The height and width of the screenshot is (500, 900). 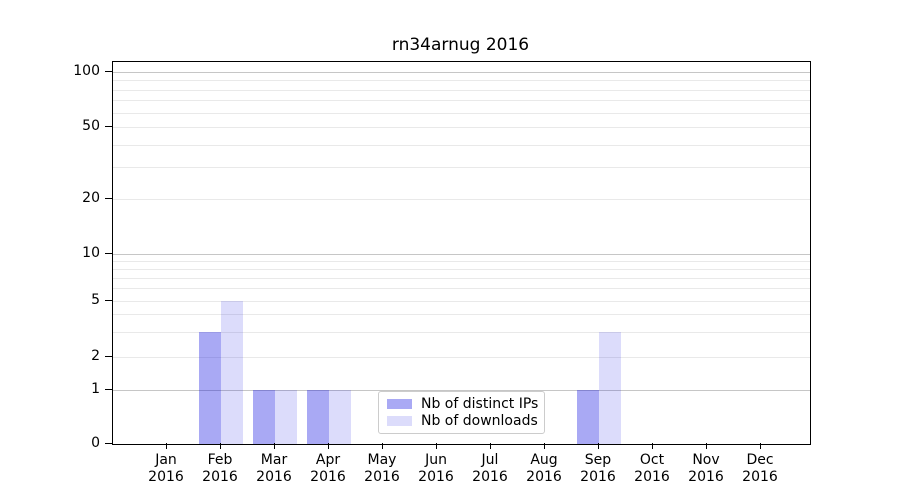 What do you see at coordinates (706, 446) in the screenshot?
I see `x-tick-nov` at bounding box center [706, 446].